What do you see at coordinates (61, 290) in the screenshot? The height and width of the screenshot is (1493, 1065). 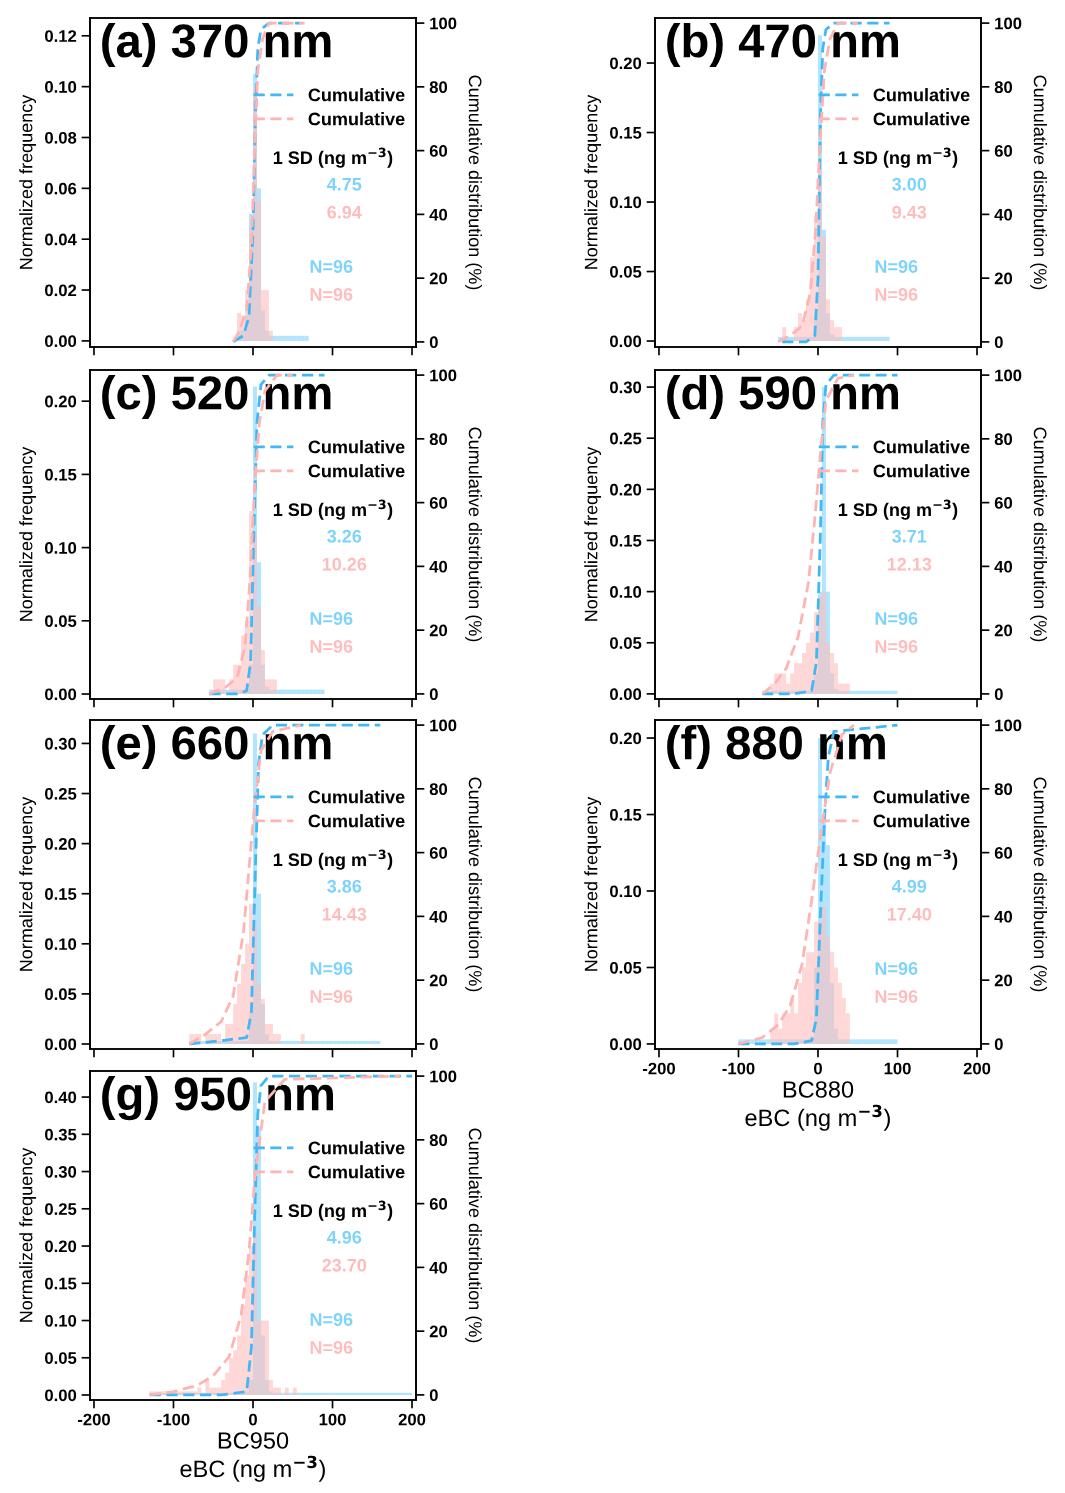 I see `y-tick-label: 0.02` at bounding box center [61, 290].